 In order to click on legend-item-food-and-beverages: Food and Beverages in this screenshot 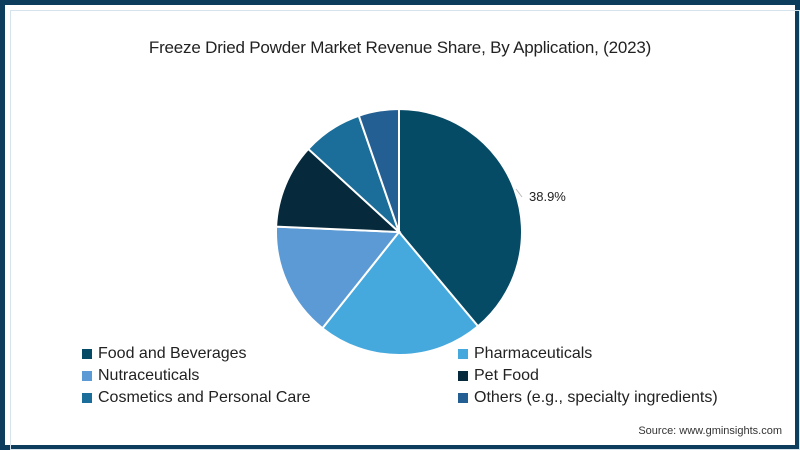, I will do `click(164, 354)`.